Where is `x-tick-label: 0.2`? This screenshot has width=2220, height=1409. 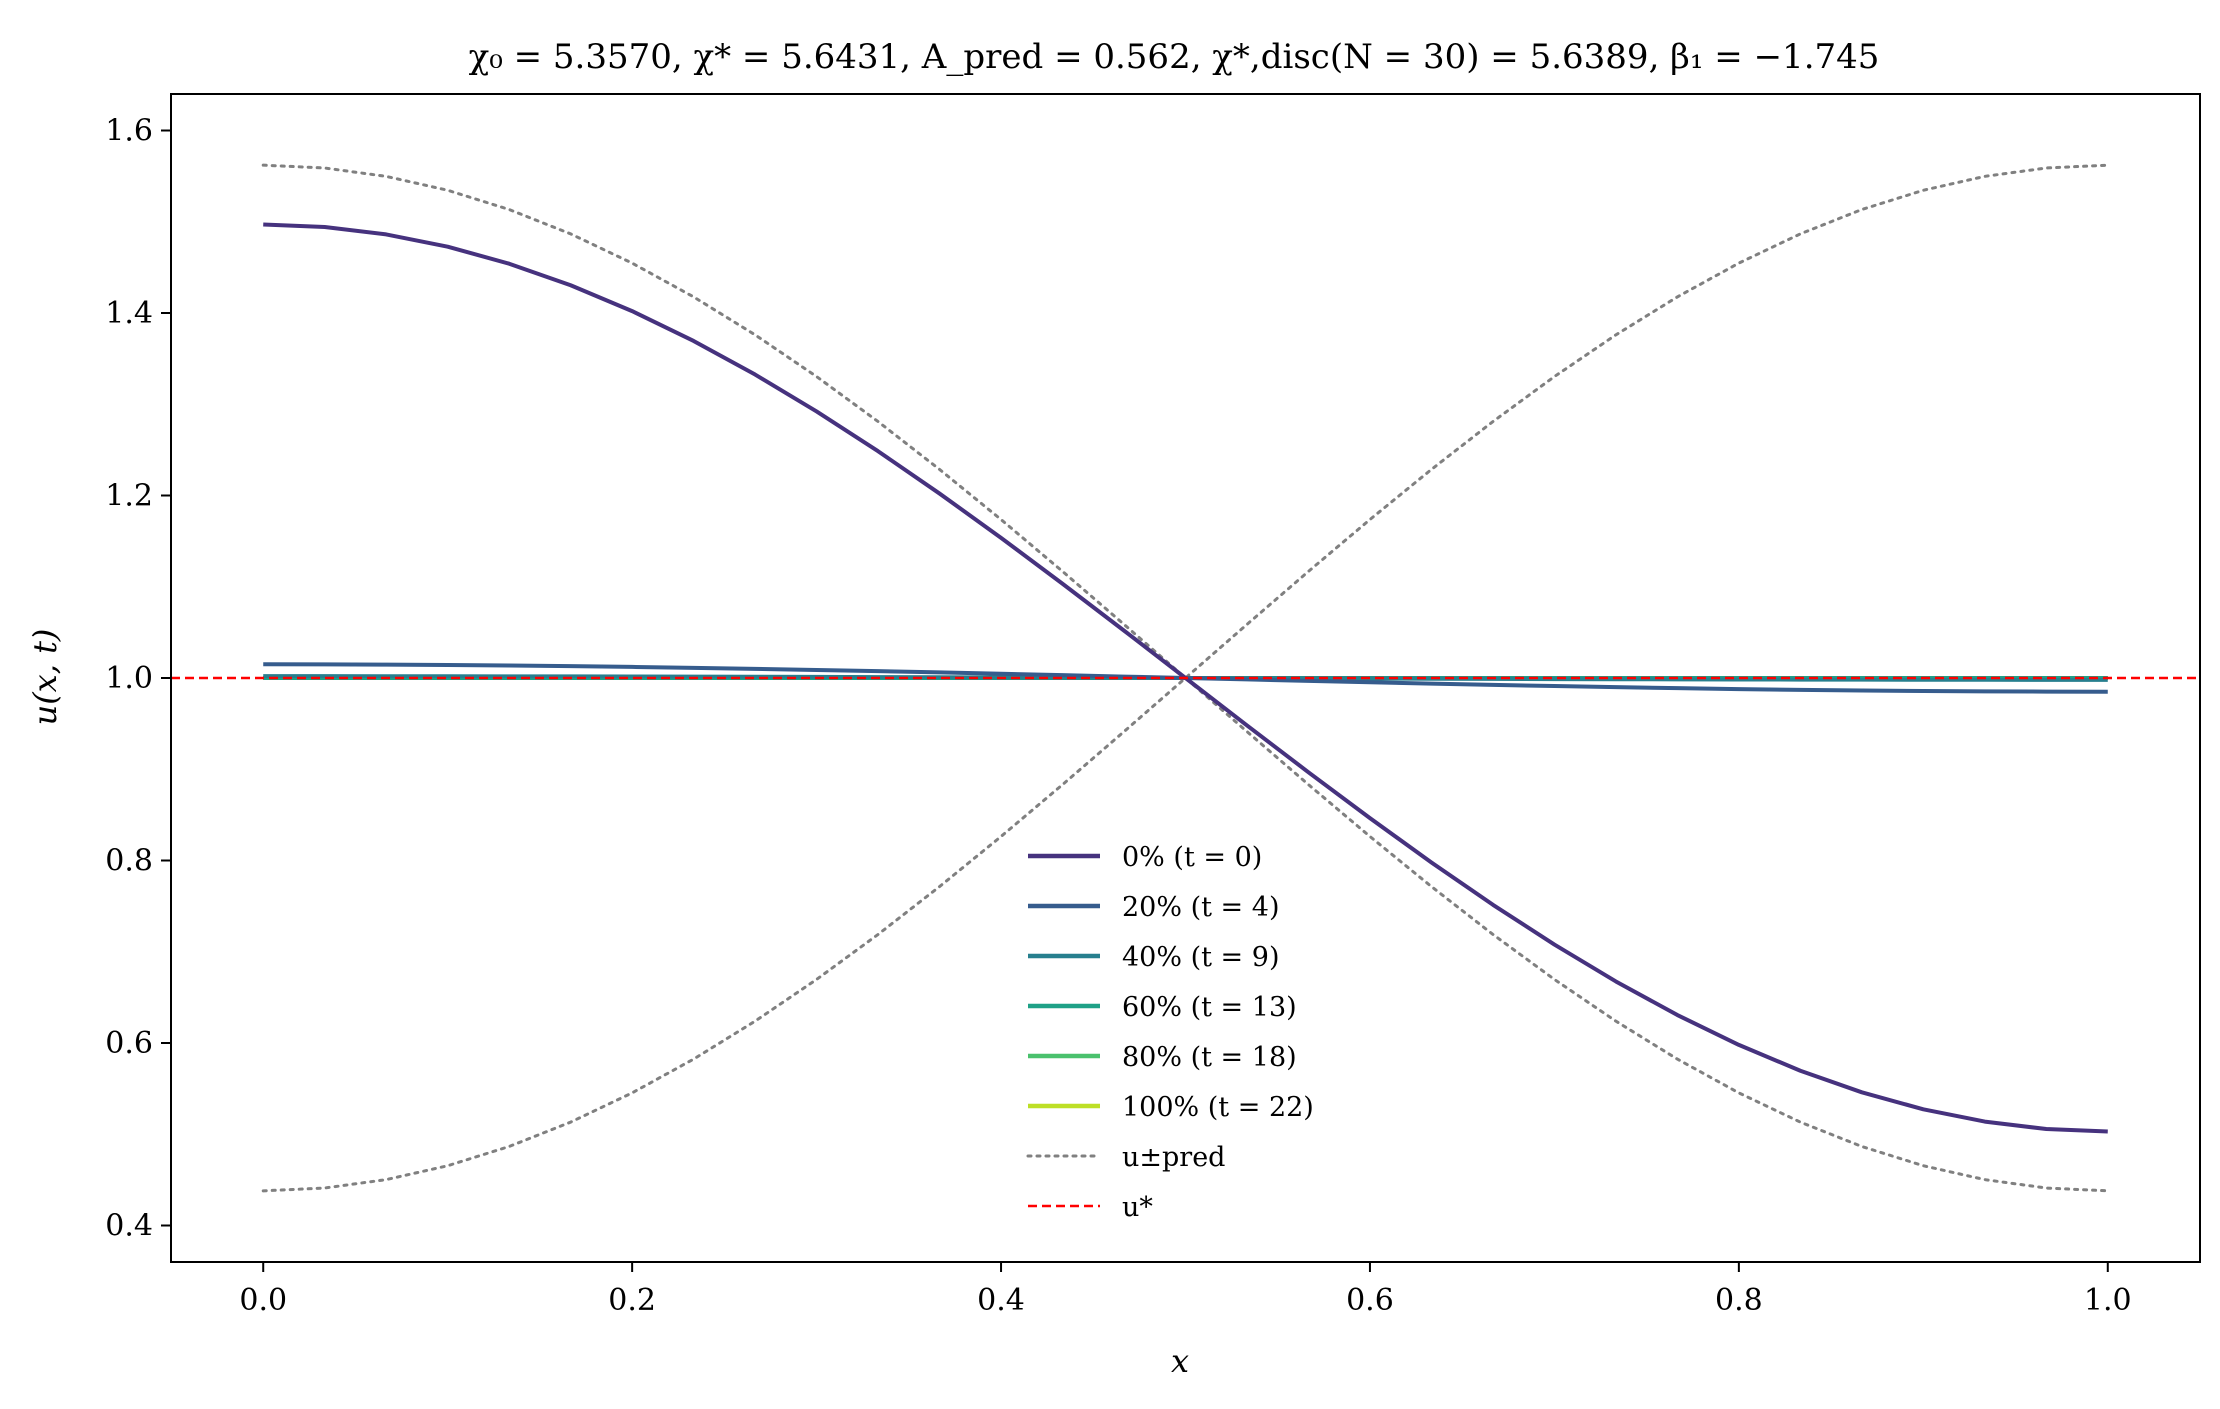 x-tick-label: 0.2 is located at coordinates (632, 1300).